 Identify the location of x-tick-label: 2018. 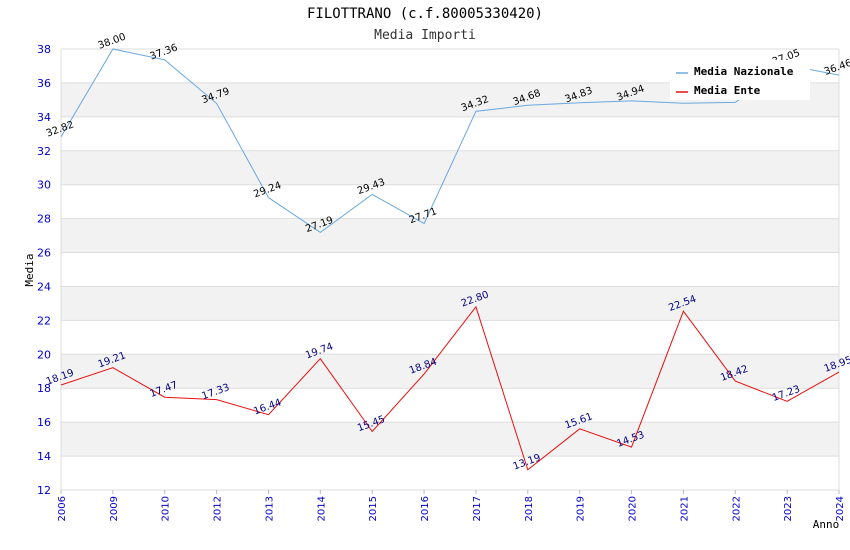
(529, 508).